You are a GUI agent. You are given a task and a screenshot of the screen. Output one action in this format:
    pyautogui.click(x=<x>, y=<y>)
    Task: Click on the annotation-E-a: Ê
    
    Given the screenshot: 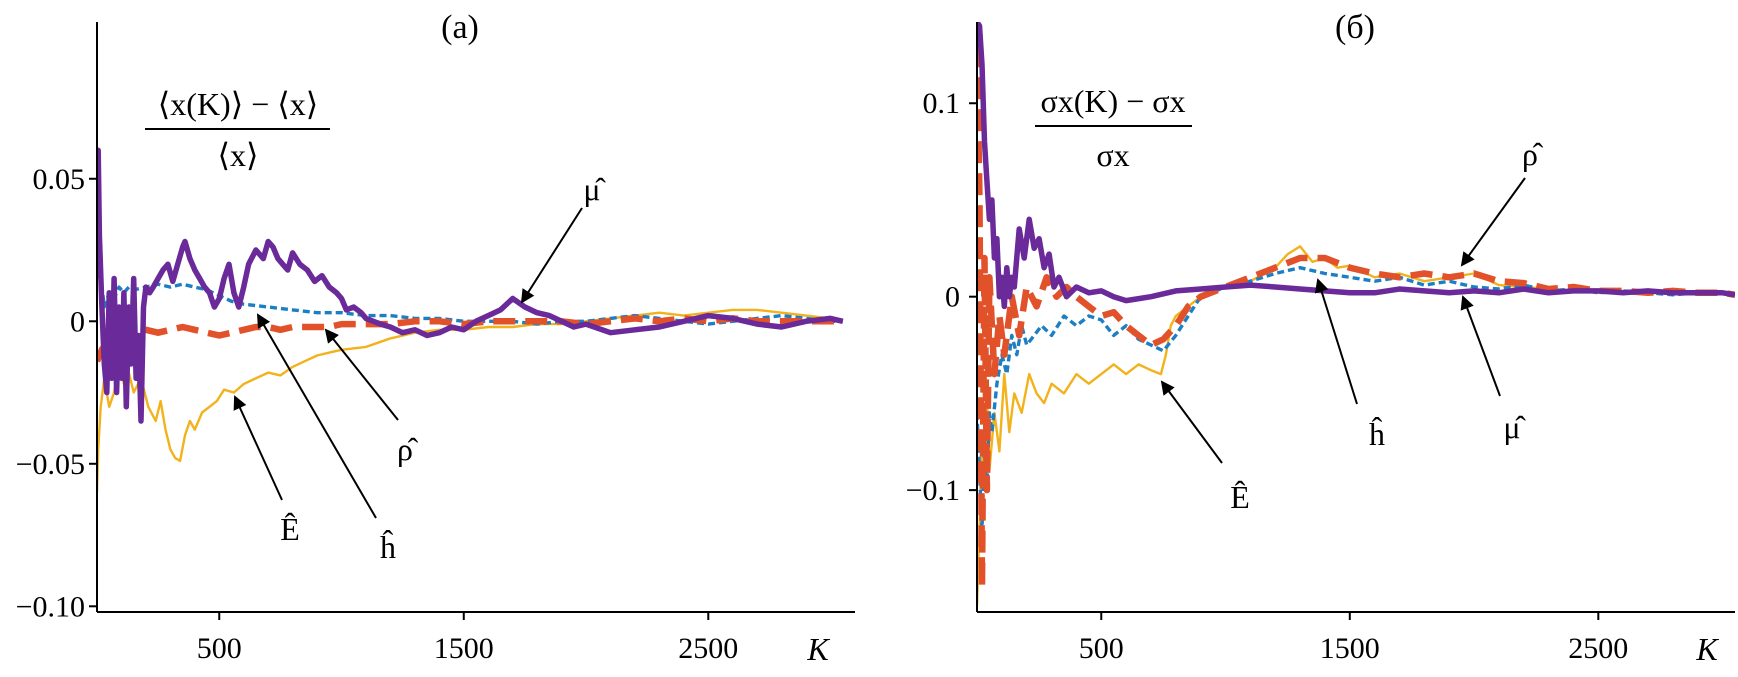 What is the action you would take?
    pyautogui.click(x=290, y=529)
    